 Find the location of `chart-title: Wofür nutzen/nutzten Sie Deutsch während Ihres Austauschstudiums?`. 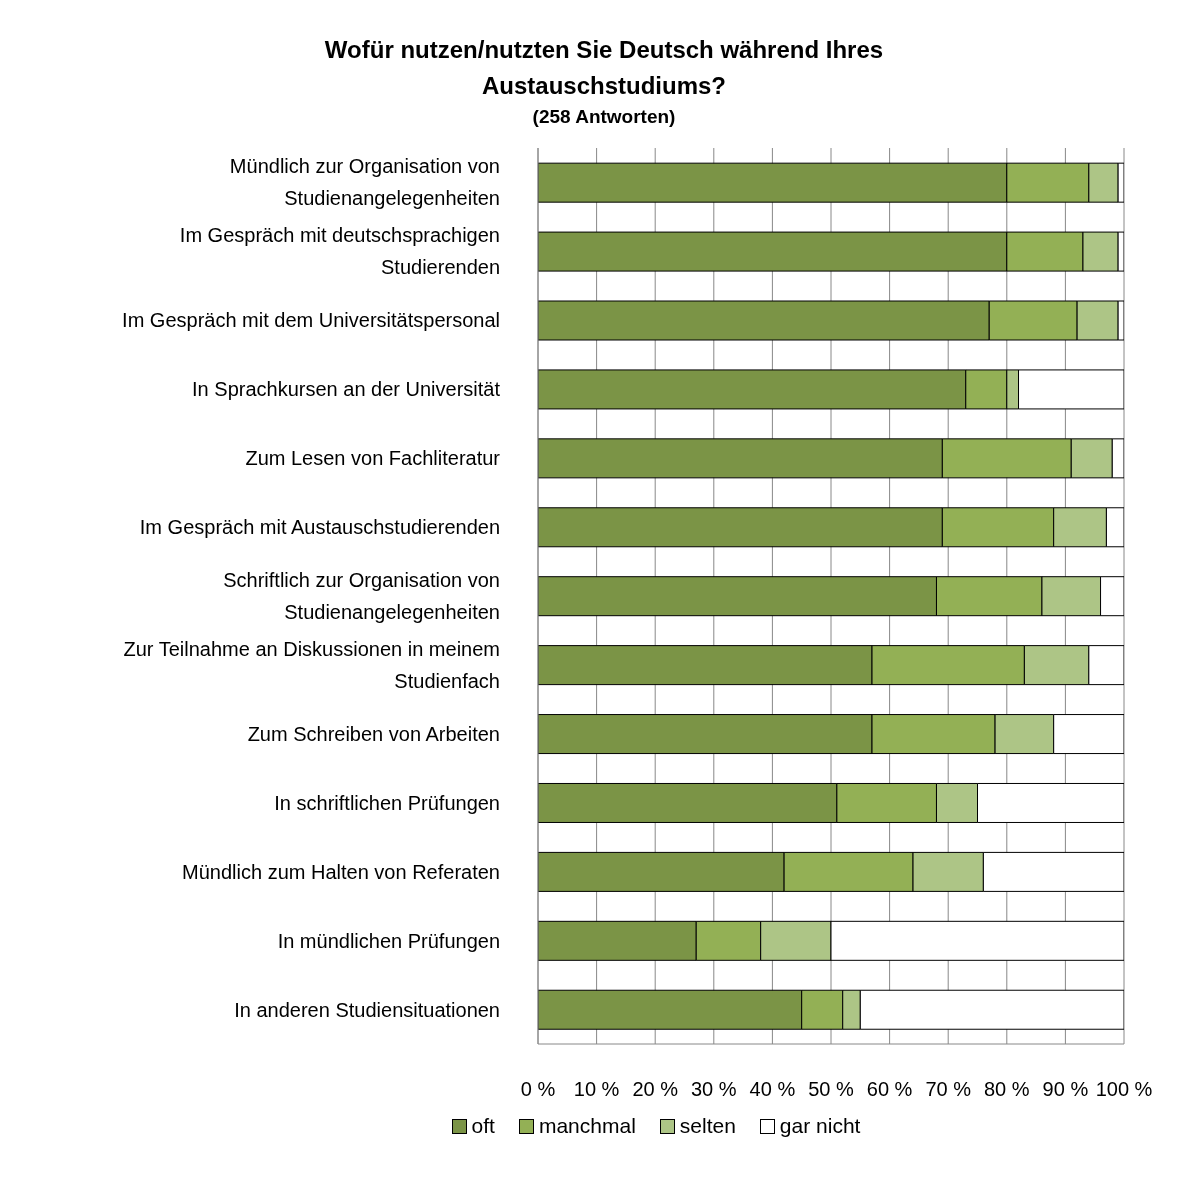

chart-title: Wofür nutzen/nutzten Sie Deutsch während Ihres Austauschstudiums? is located at coordinates (604, 68).